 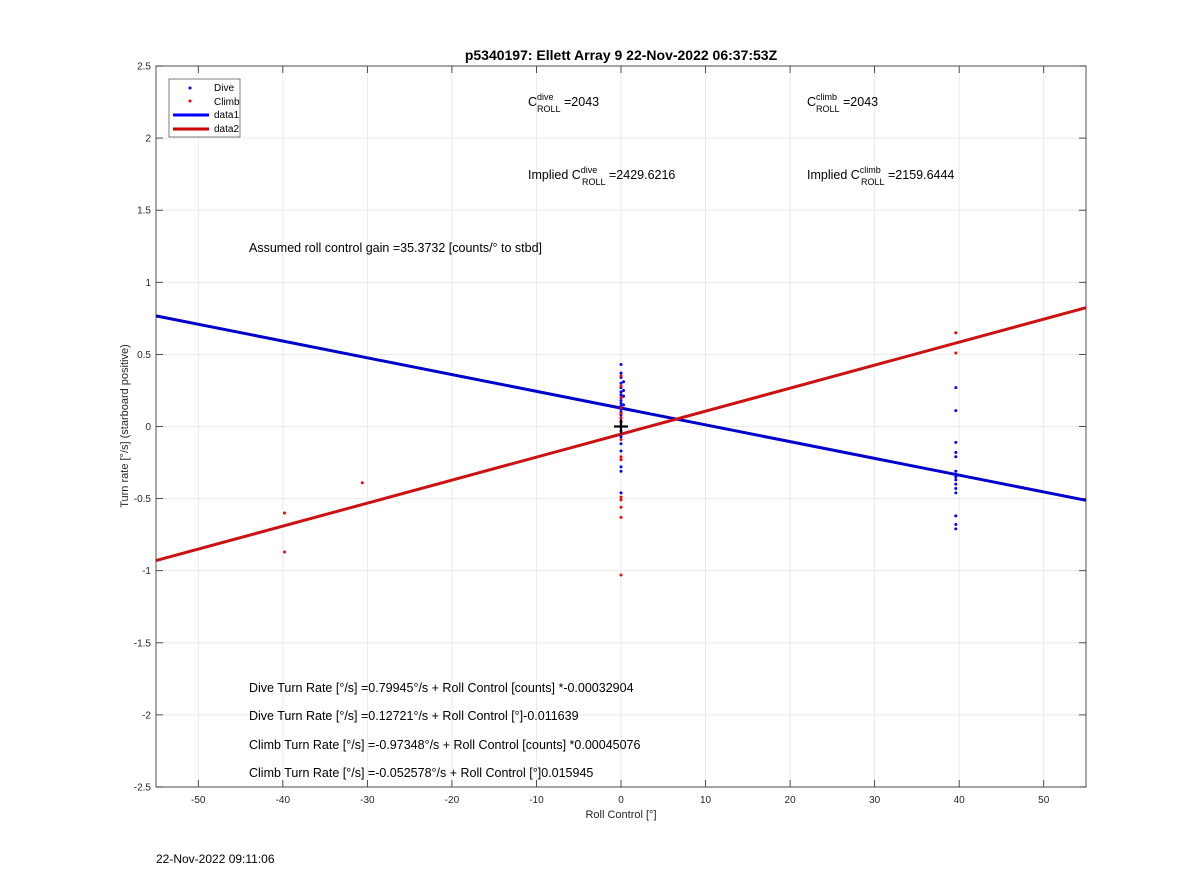 I want to click on legend-dive-marker, so click(x=190, y=88).